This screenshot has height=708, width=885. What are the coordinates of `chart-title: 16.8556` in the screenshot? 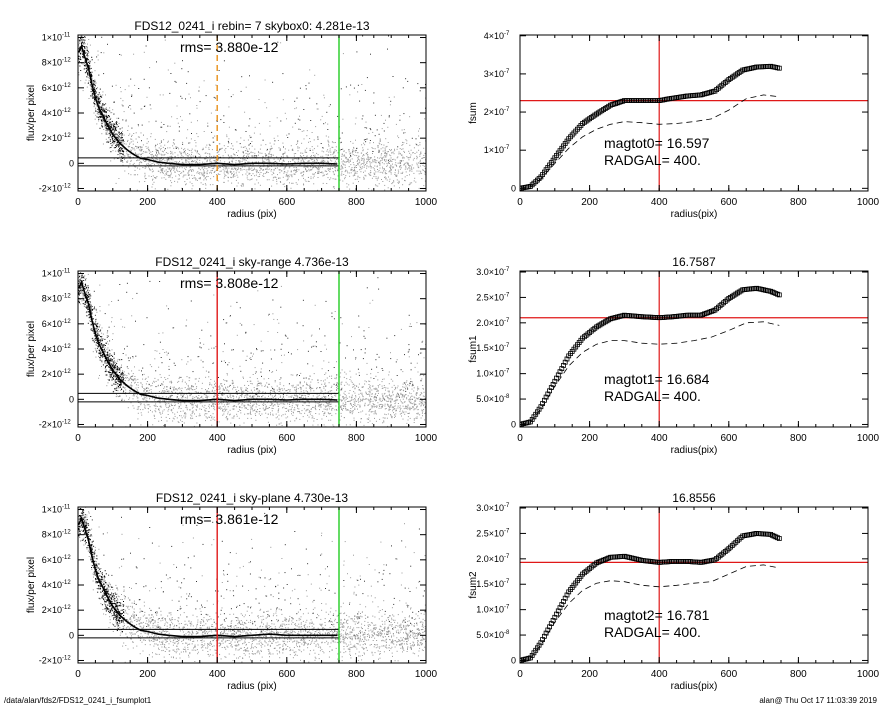 It's located at (694, 498).